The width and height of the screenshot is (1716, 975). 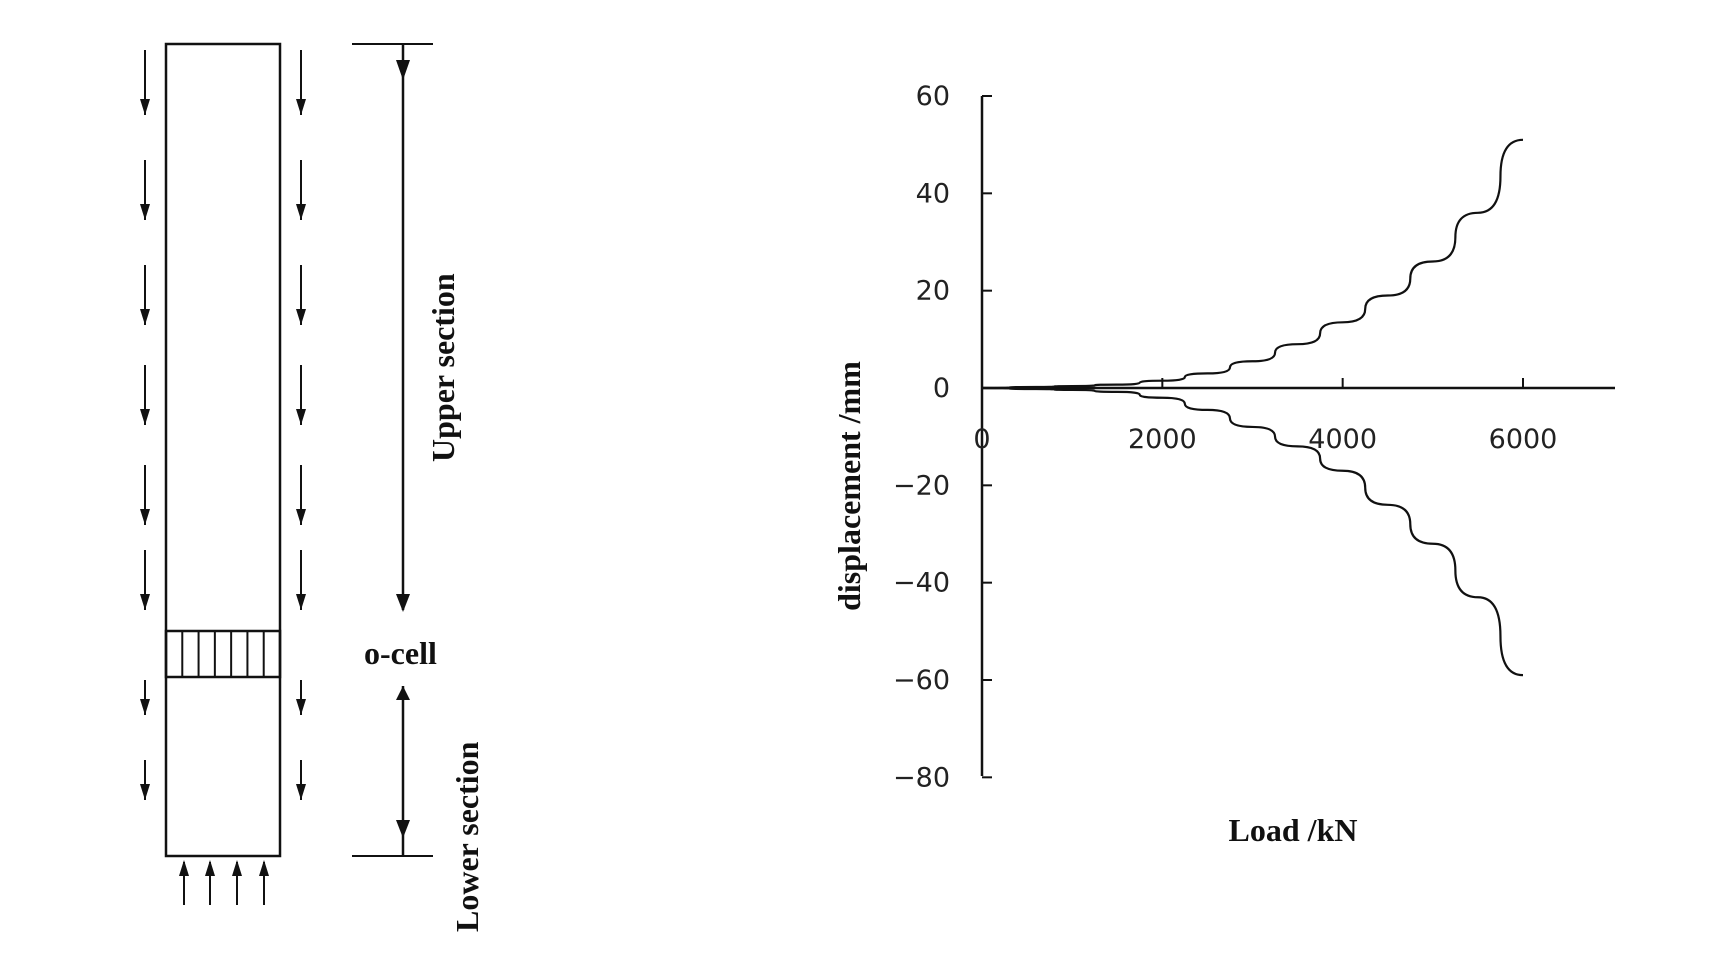 I want to click on y-tick-label: 40, so click(x=933, y=193).